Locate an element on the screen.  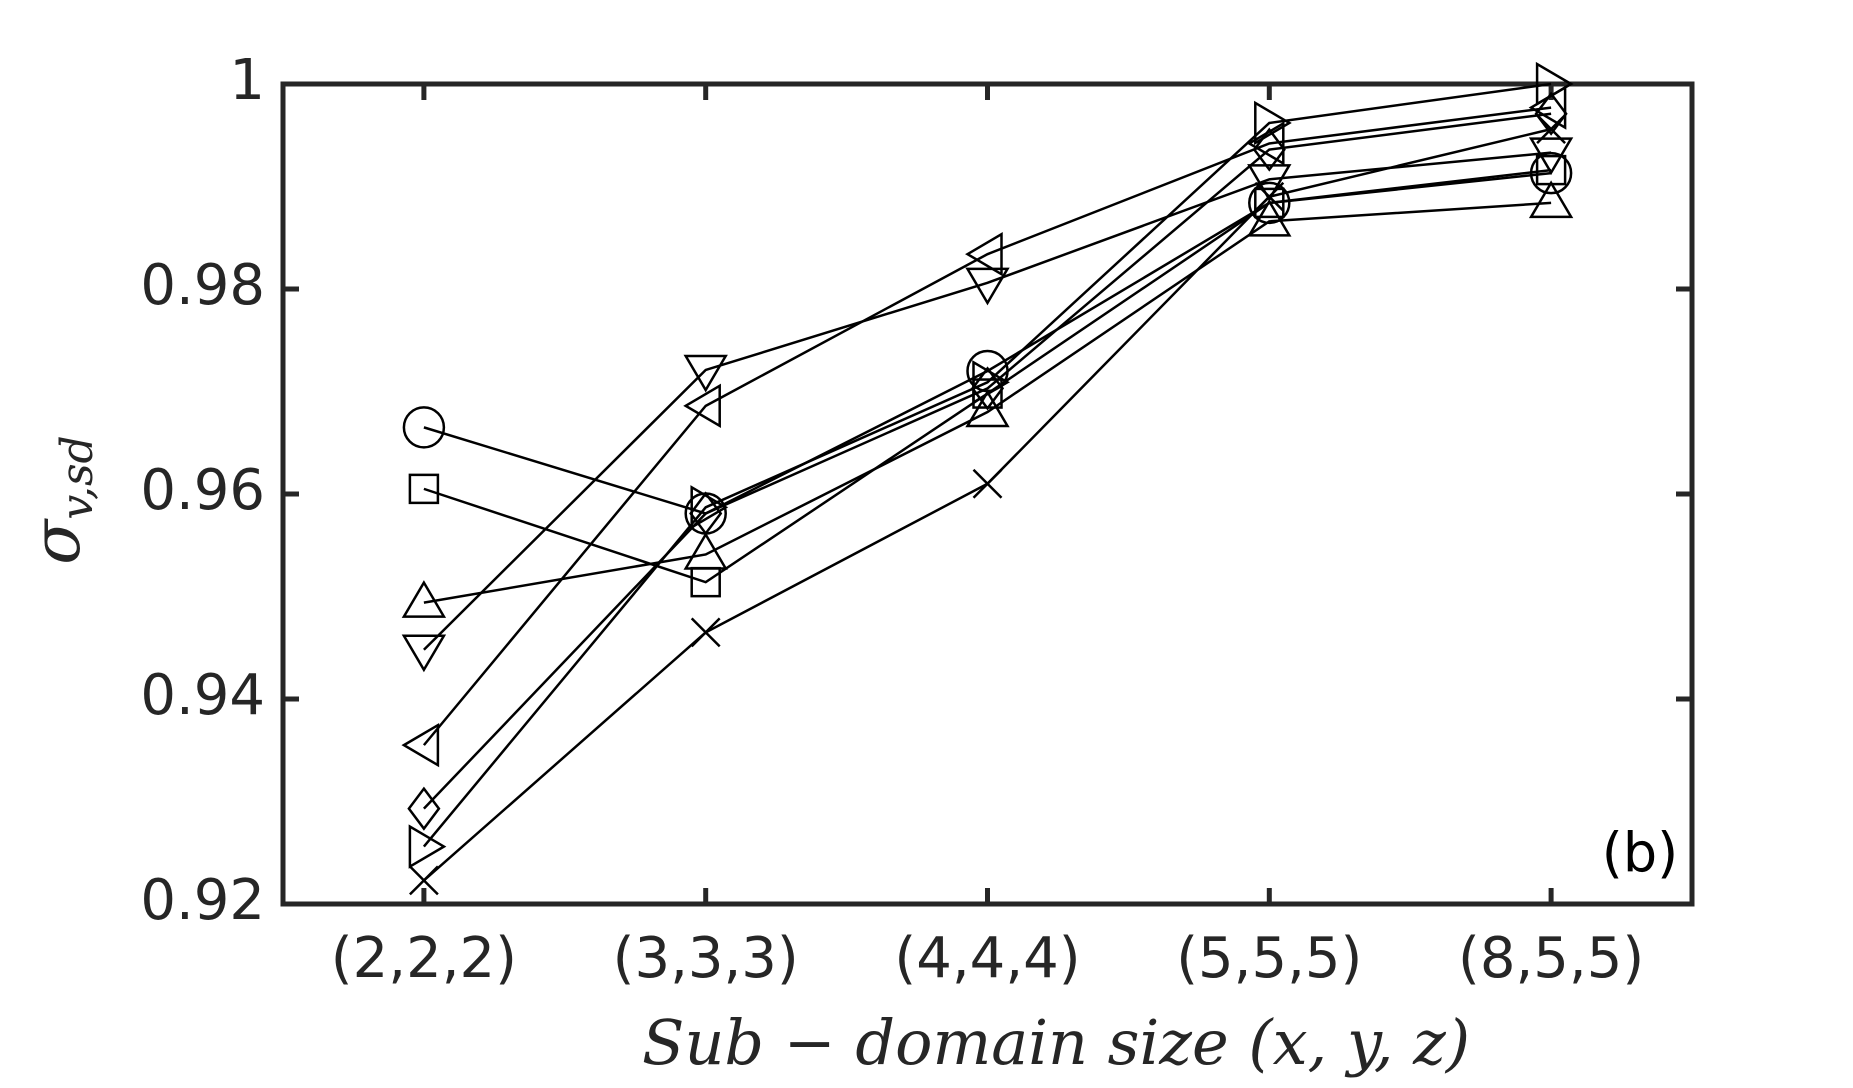
y-tick-label: 0.94 is located at coordinates (202, 695).